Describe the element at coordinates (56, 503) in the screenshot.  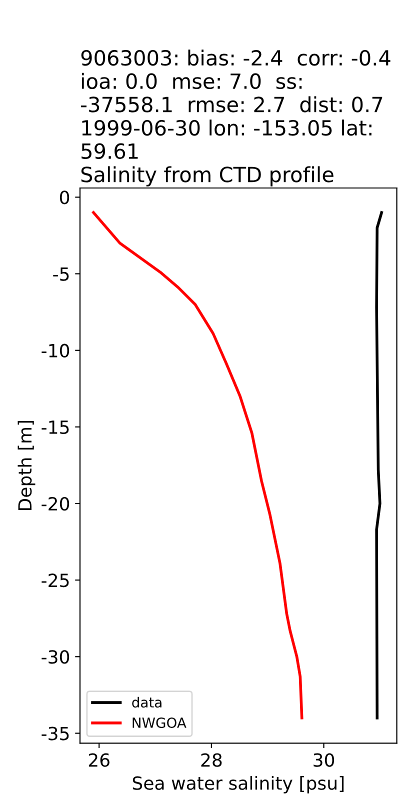
I see `y-tick-label: -20` at that location.